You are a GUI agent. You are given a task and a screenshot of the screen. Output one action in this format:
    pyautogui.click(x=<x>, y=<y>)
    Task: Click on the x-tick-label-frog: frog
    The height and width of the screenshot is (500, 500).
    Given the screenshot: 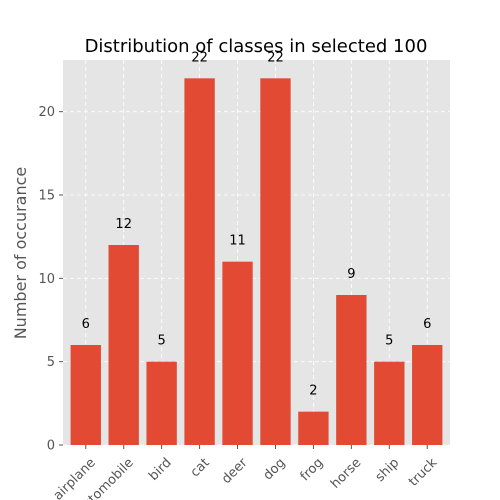 What is the action you would take?
    pyautogui.click(x=312, y=469)
    